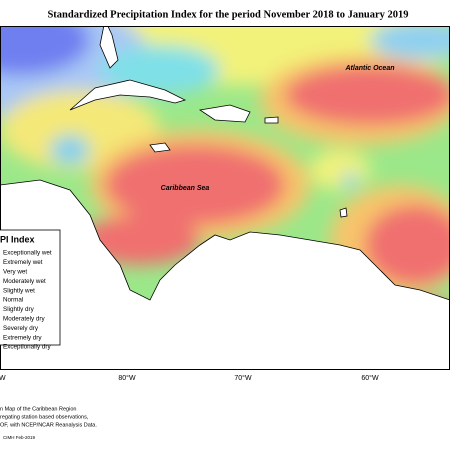 This screenshot has height=450, width=450. I want to click on note: OF, with NCEP/NCAR Reanalysis Data., so click(48, 425).